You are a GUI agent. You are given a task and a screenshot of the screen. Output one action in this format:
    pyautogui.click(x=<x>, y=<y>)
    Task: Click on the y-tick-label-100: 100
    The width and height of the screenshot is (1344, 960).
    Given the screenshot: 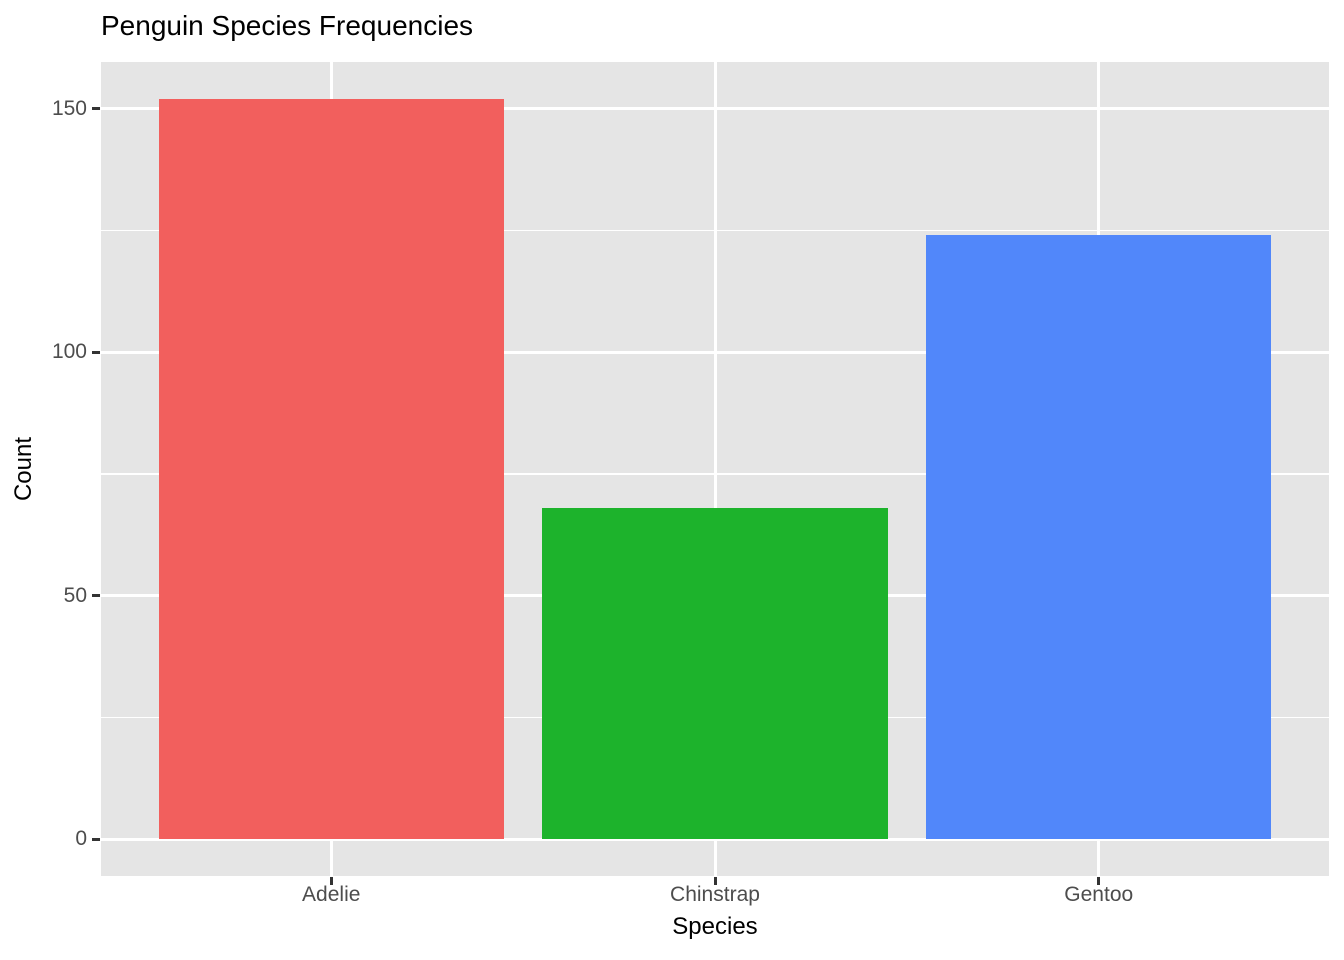 What is the action you would take?
    pyautogui.click(x=69, y=352)
    